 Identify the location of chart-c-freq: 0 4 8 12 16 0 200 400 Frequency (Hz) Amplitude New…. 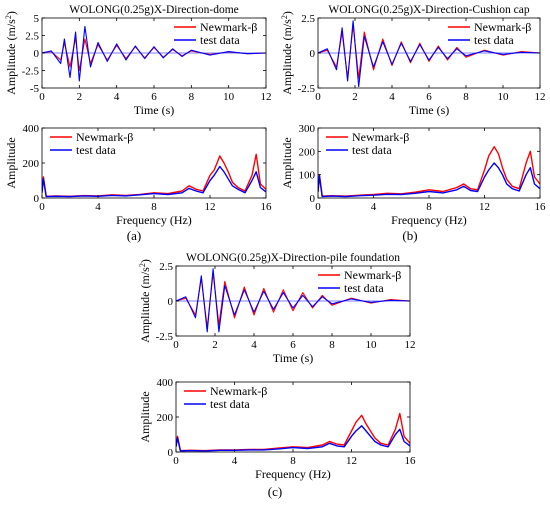
(277, 429).